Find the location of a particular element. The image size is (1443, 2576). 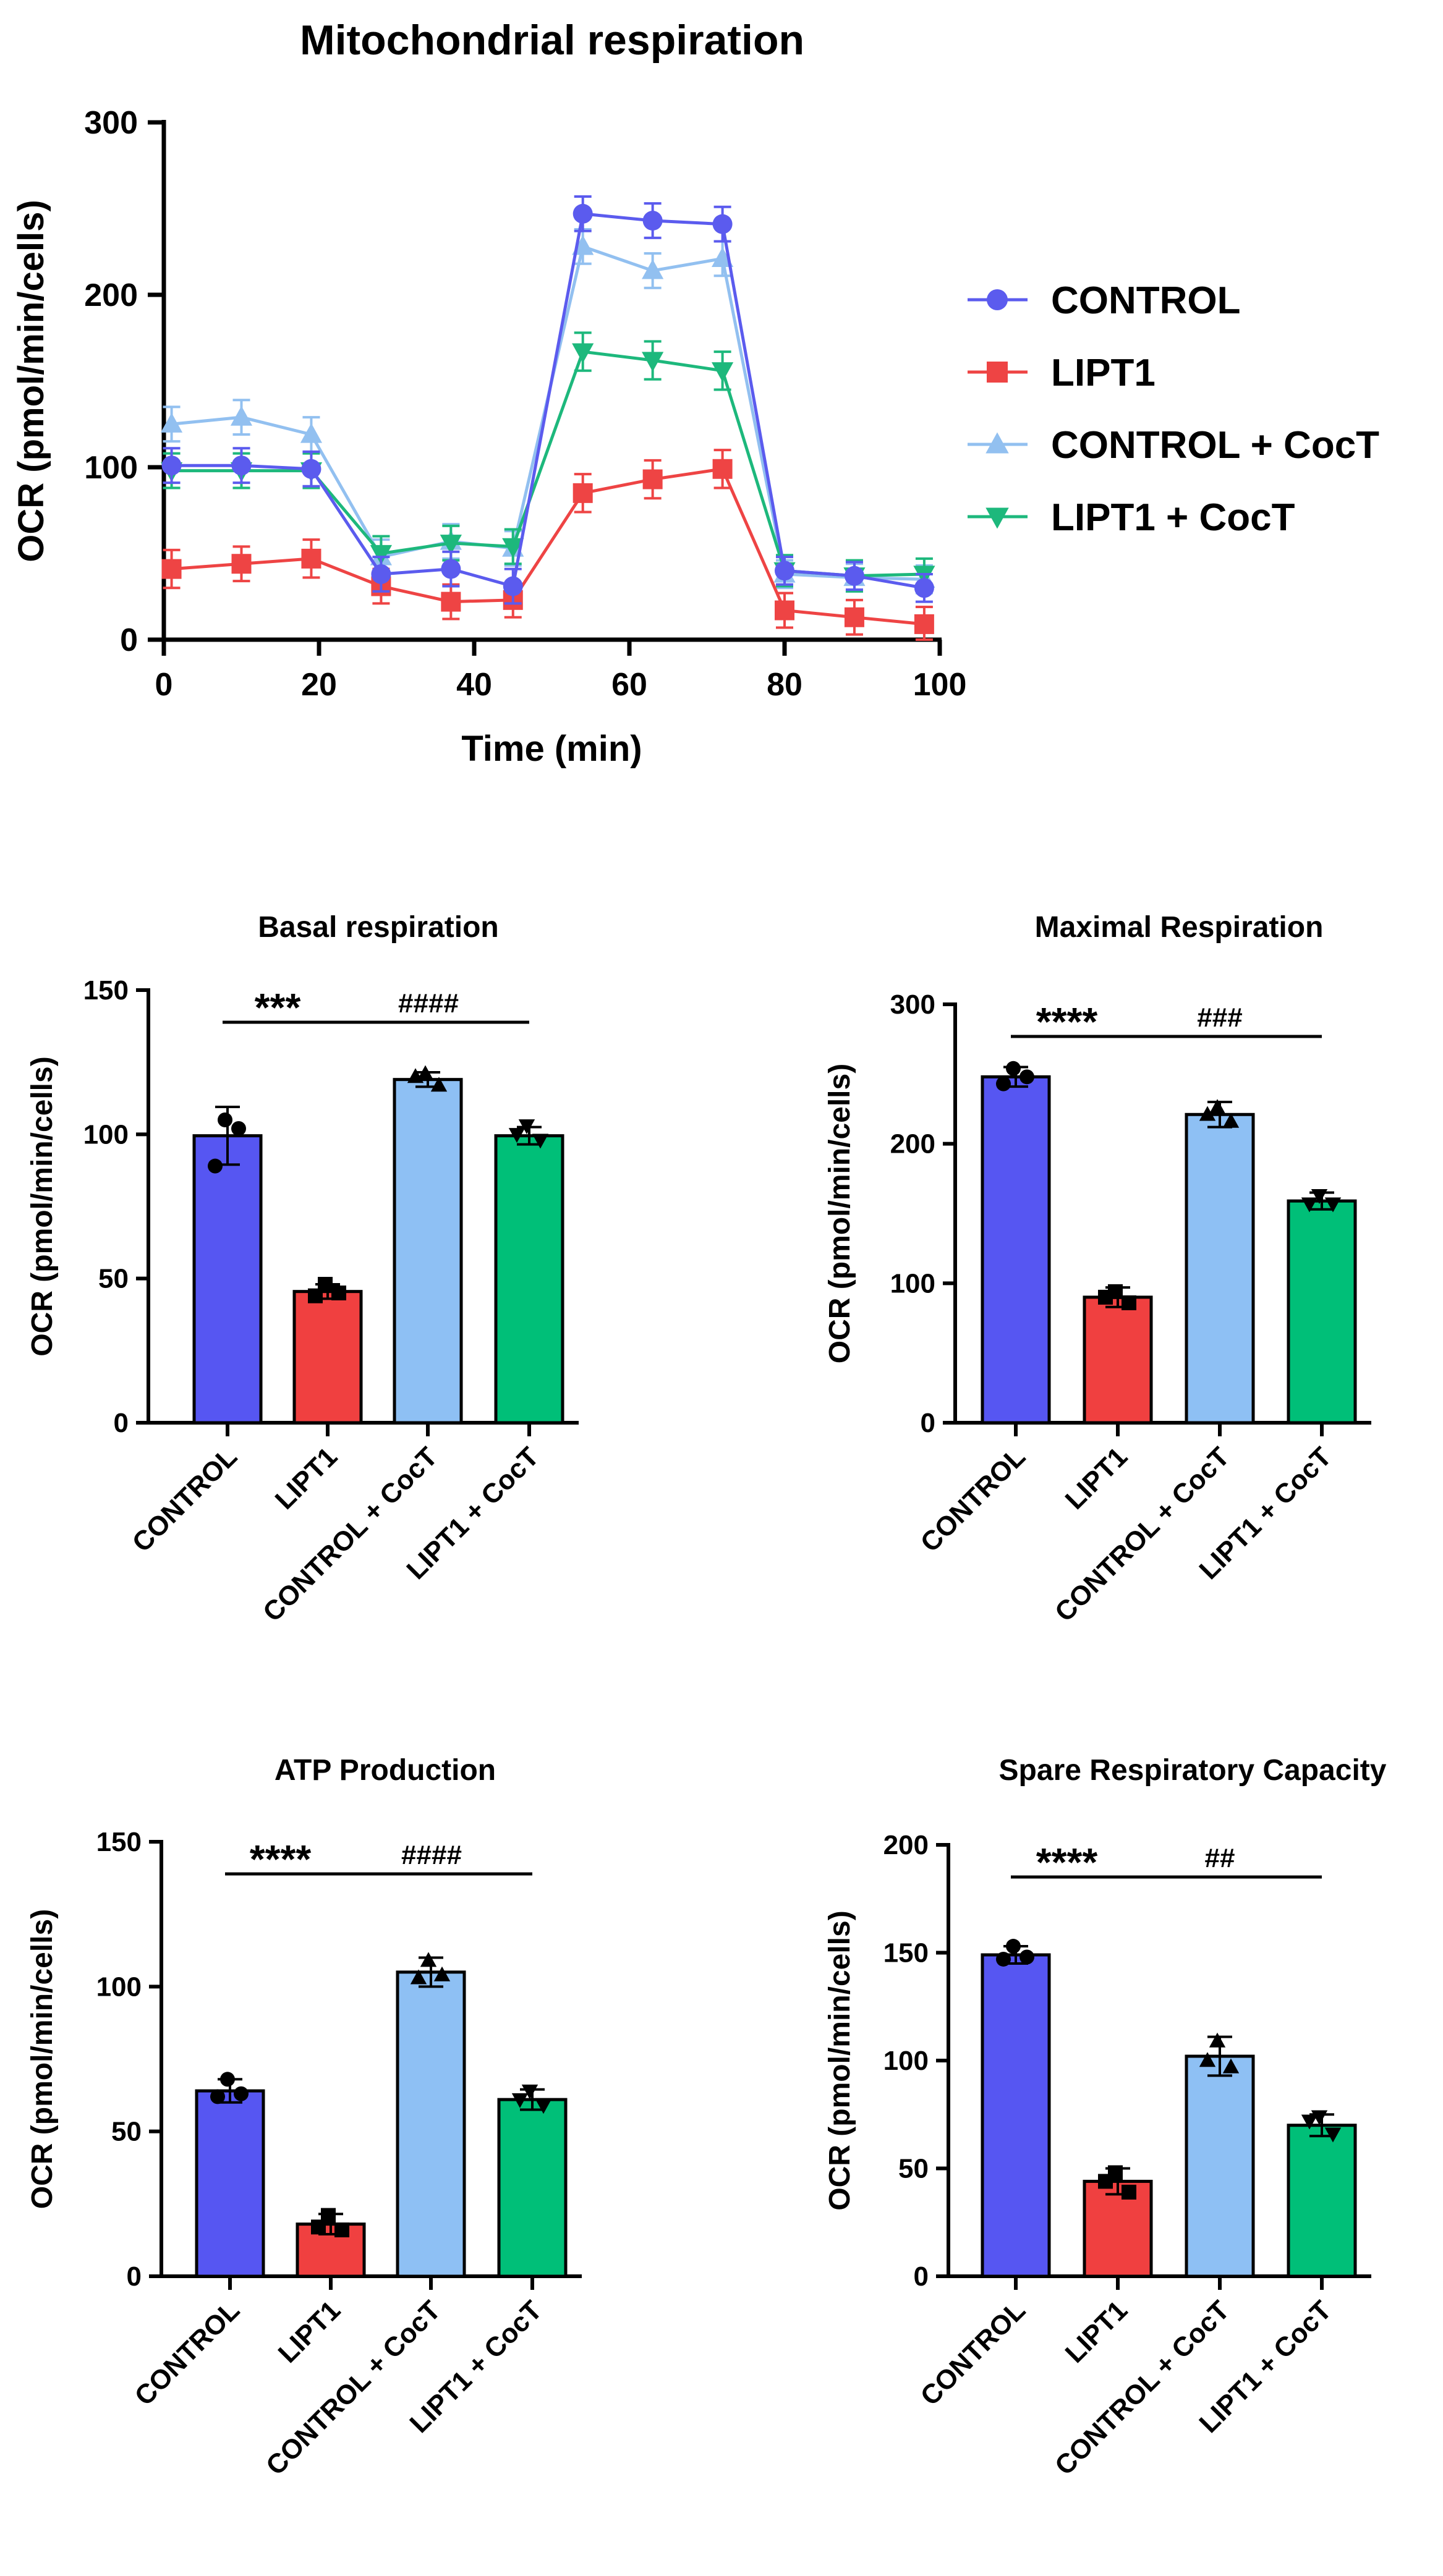

legend-label: LIPT1 is located at coordinates (1103, 373).